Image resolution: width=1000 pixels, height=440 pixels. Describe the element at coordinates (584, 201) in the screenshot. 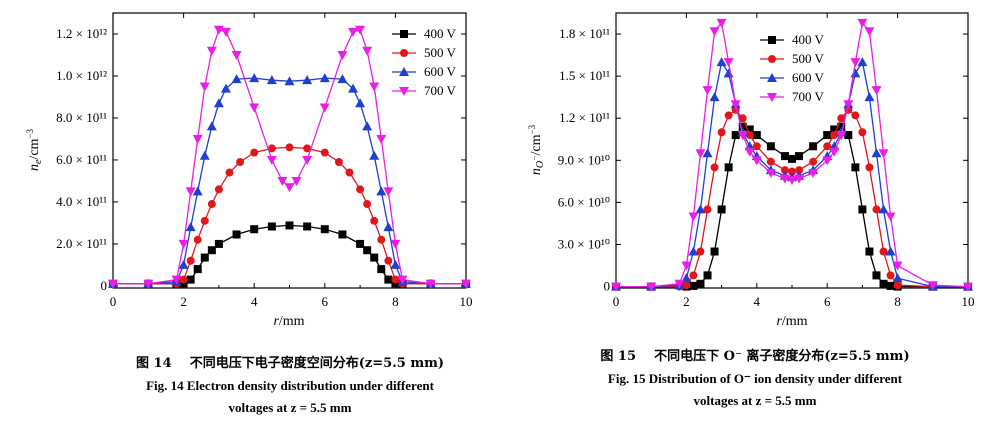

I see `y-tick-label: 6.0 × 10¹⁰` at that location.